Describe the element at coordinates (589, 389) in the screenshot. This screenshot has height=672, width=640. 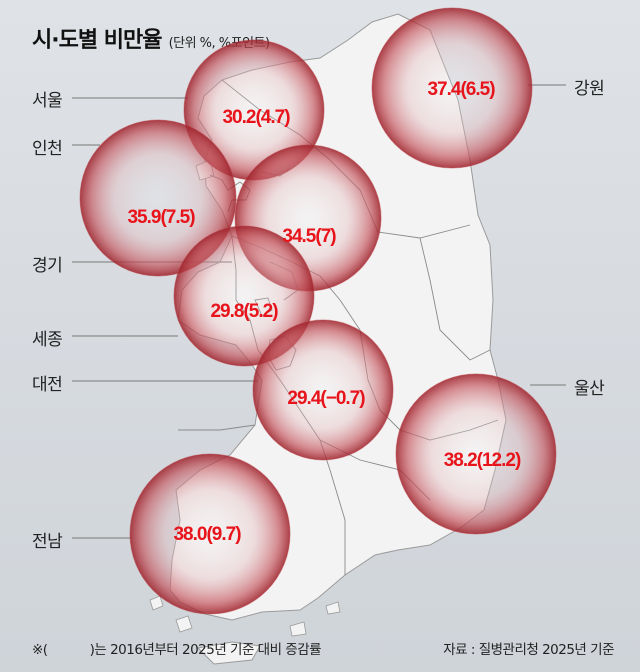
I see `label-ulsan: 울산` at that location.